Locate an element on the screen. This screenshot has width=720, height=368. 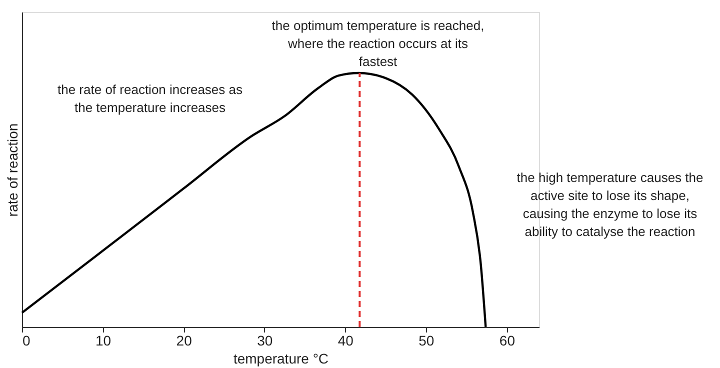
x-tick-label: 30 is located at coordinates (265, 340).